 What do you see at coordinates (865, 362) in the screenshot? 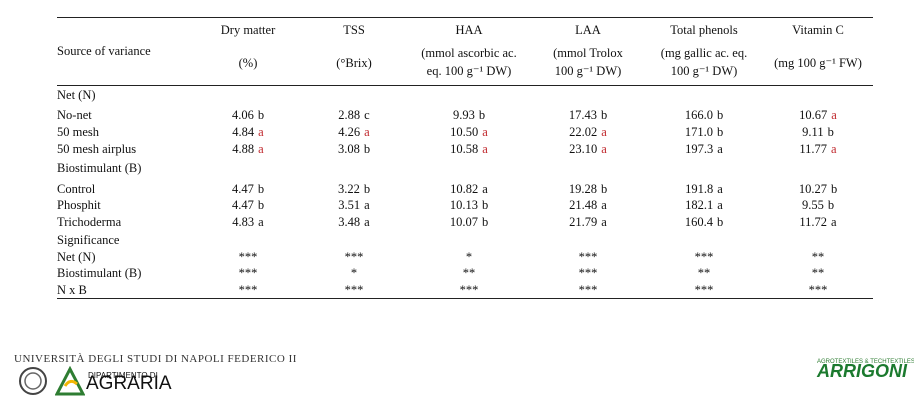
I see `sponsor-tagline: AGROTEXTILES & TECHTEXTILES` at bounding box center [865, 362].